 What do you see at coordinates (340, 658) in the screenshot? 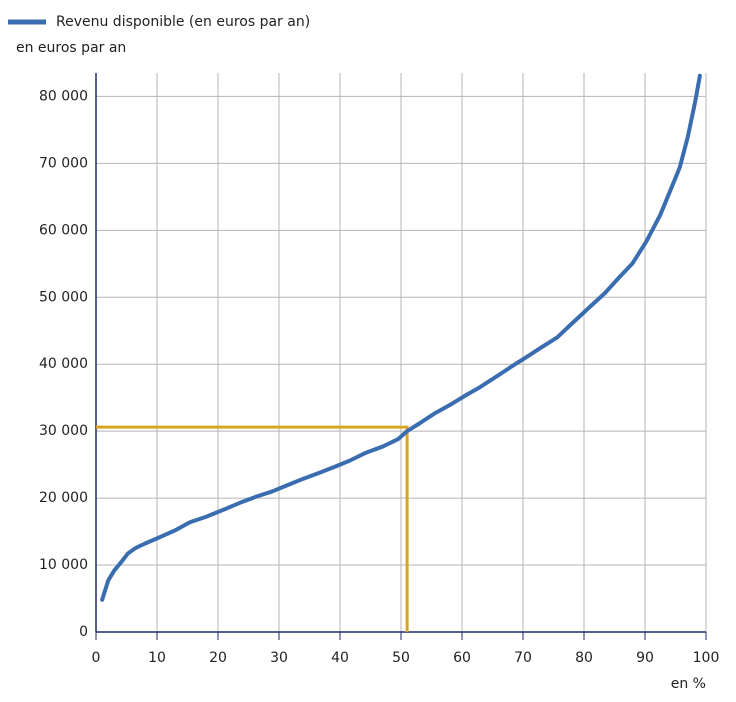
I see `x-tick-label: 40` at bounding box center [340, 658].